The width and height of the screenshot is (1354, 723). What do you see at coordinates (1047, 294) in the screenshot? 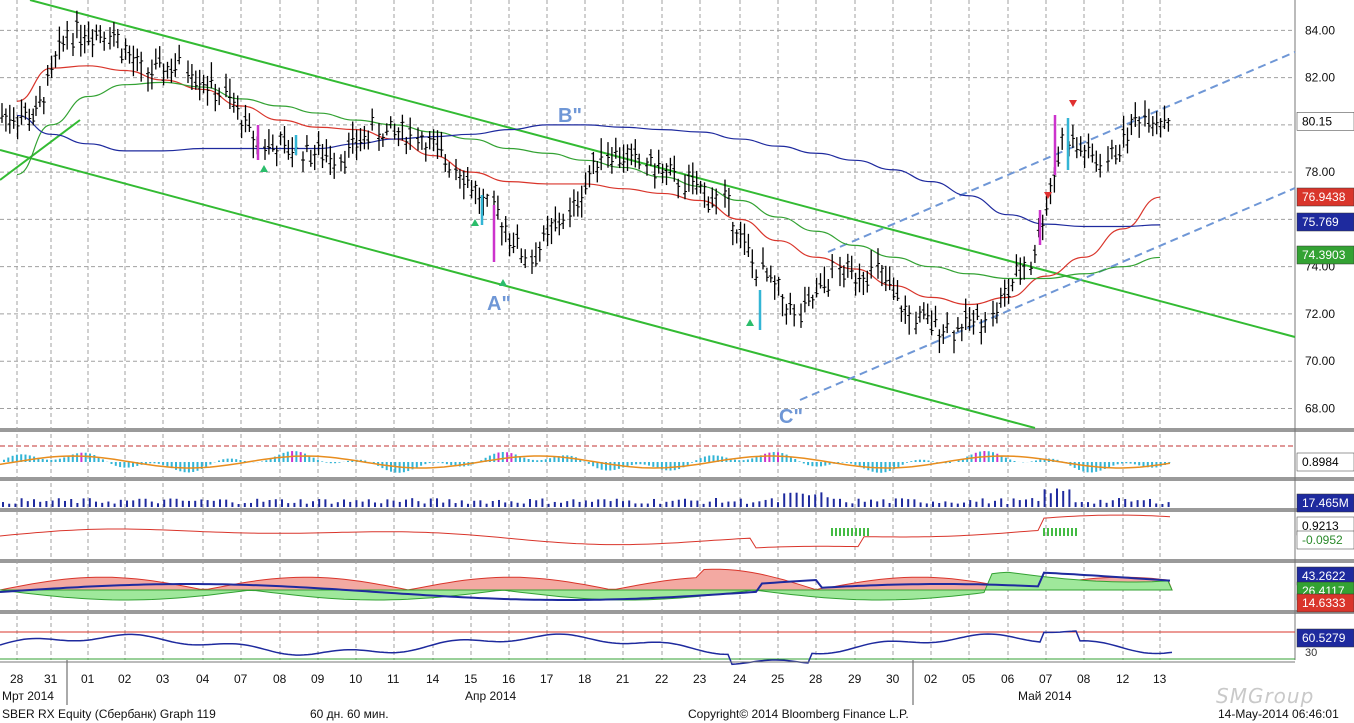
I see `dashed-channel-lower` at bounding box center [1047, 294].